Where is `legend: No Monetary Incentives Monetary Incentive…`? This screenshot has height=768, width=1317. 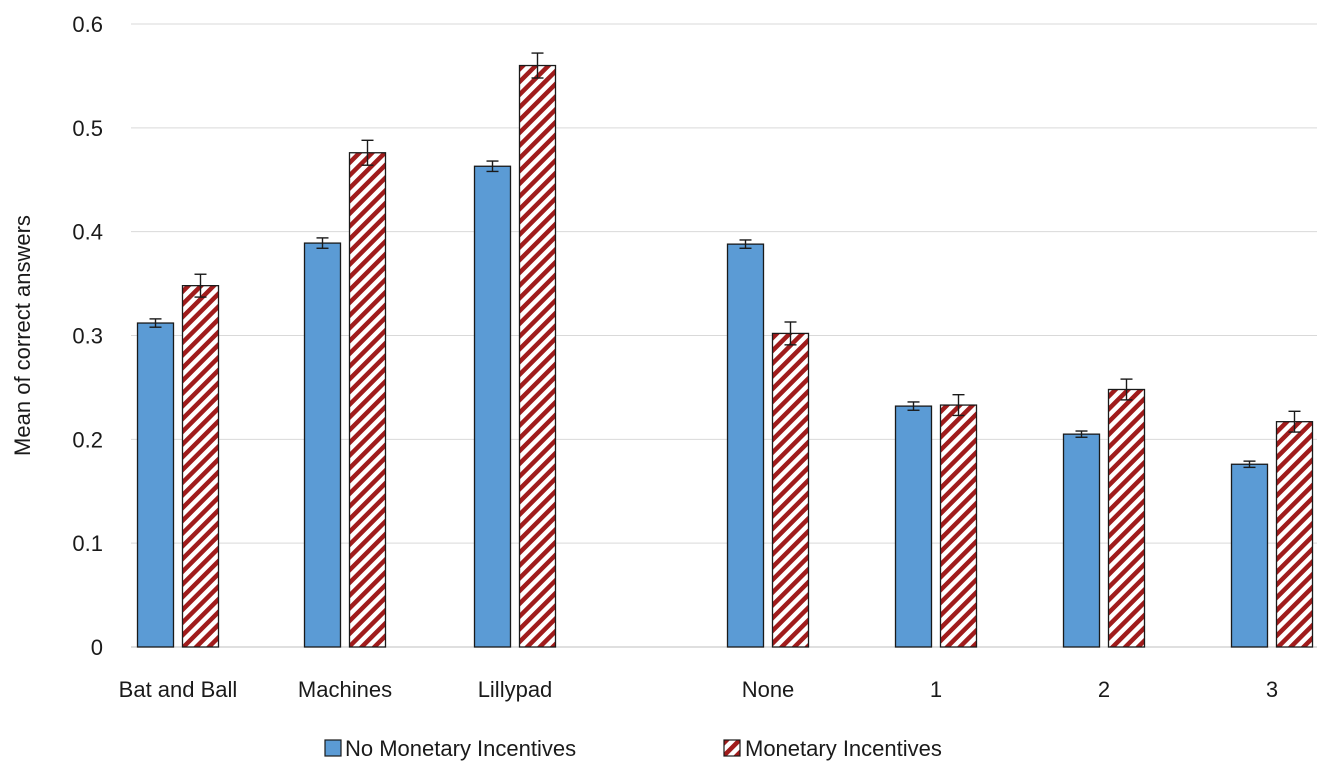 legend: No Monetary Incentives Monetary Incentive… is located at coordinates (633, 748).